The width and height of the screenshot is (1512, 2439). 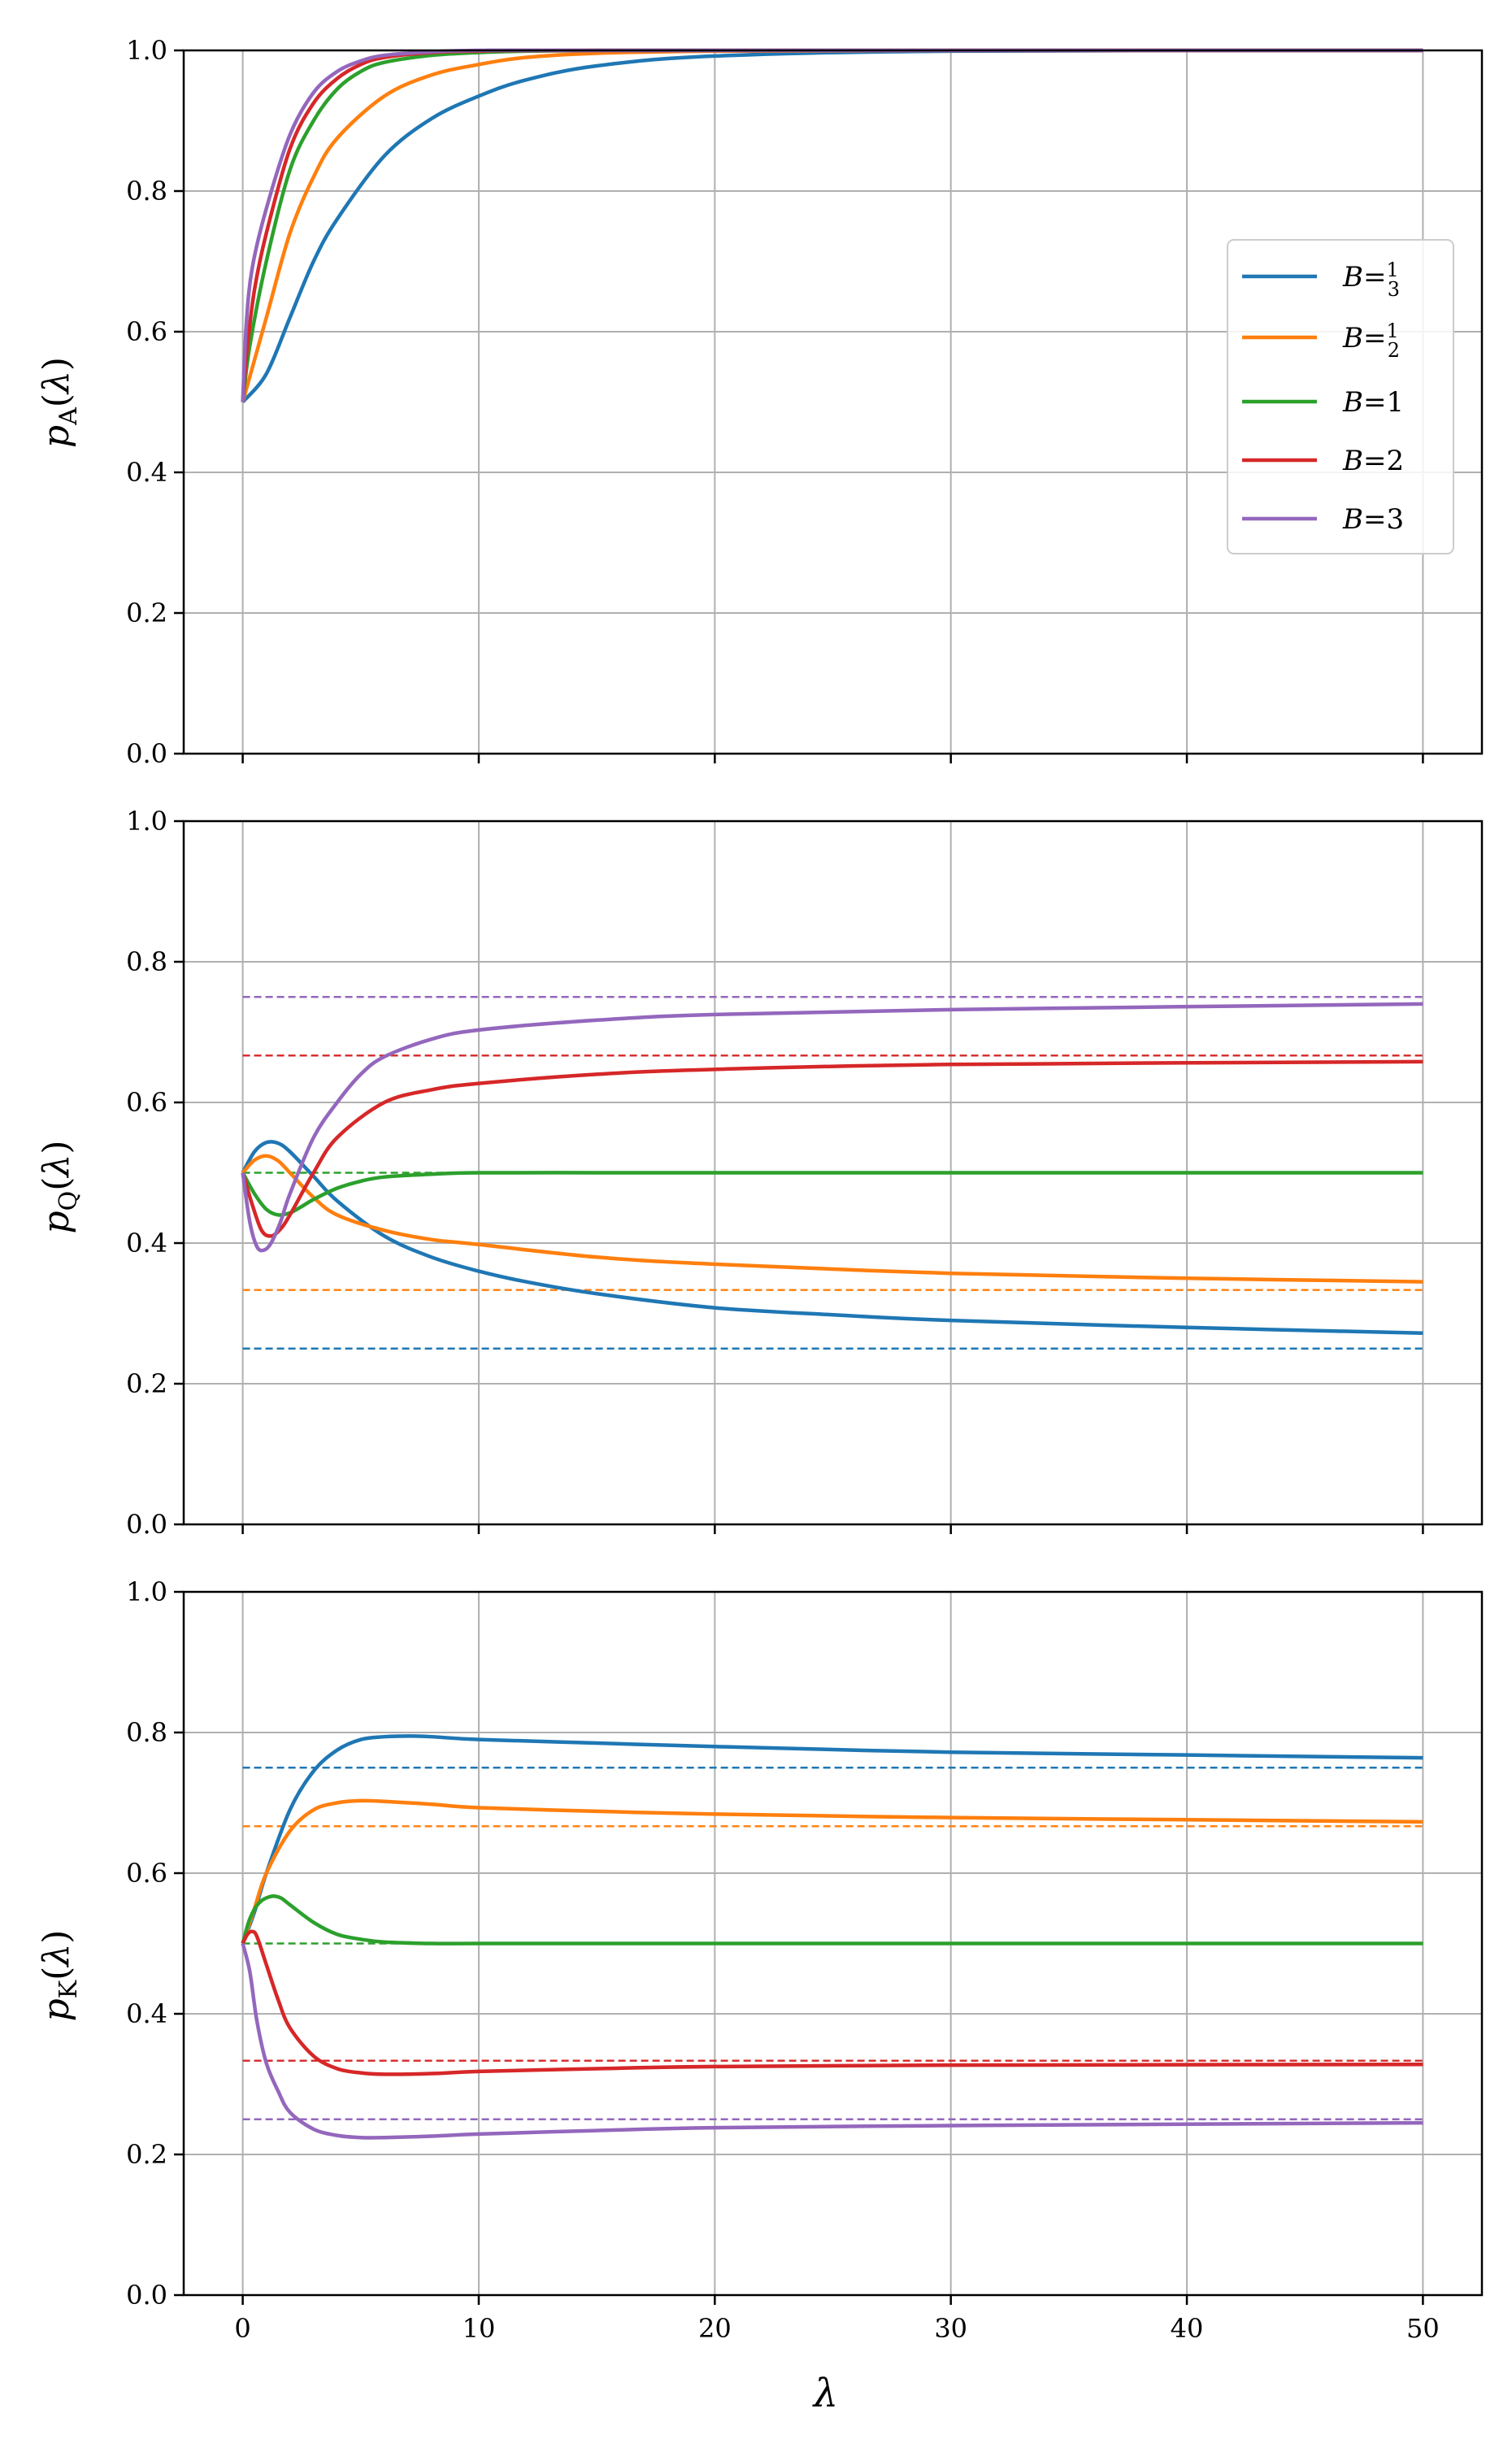 I want to click on x-tick-label: 20, so click(x=715, y=2328).